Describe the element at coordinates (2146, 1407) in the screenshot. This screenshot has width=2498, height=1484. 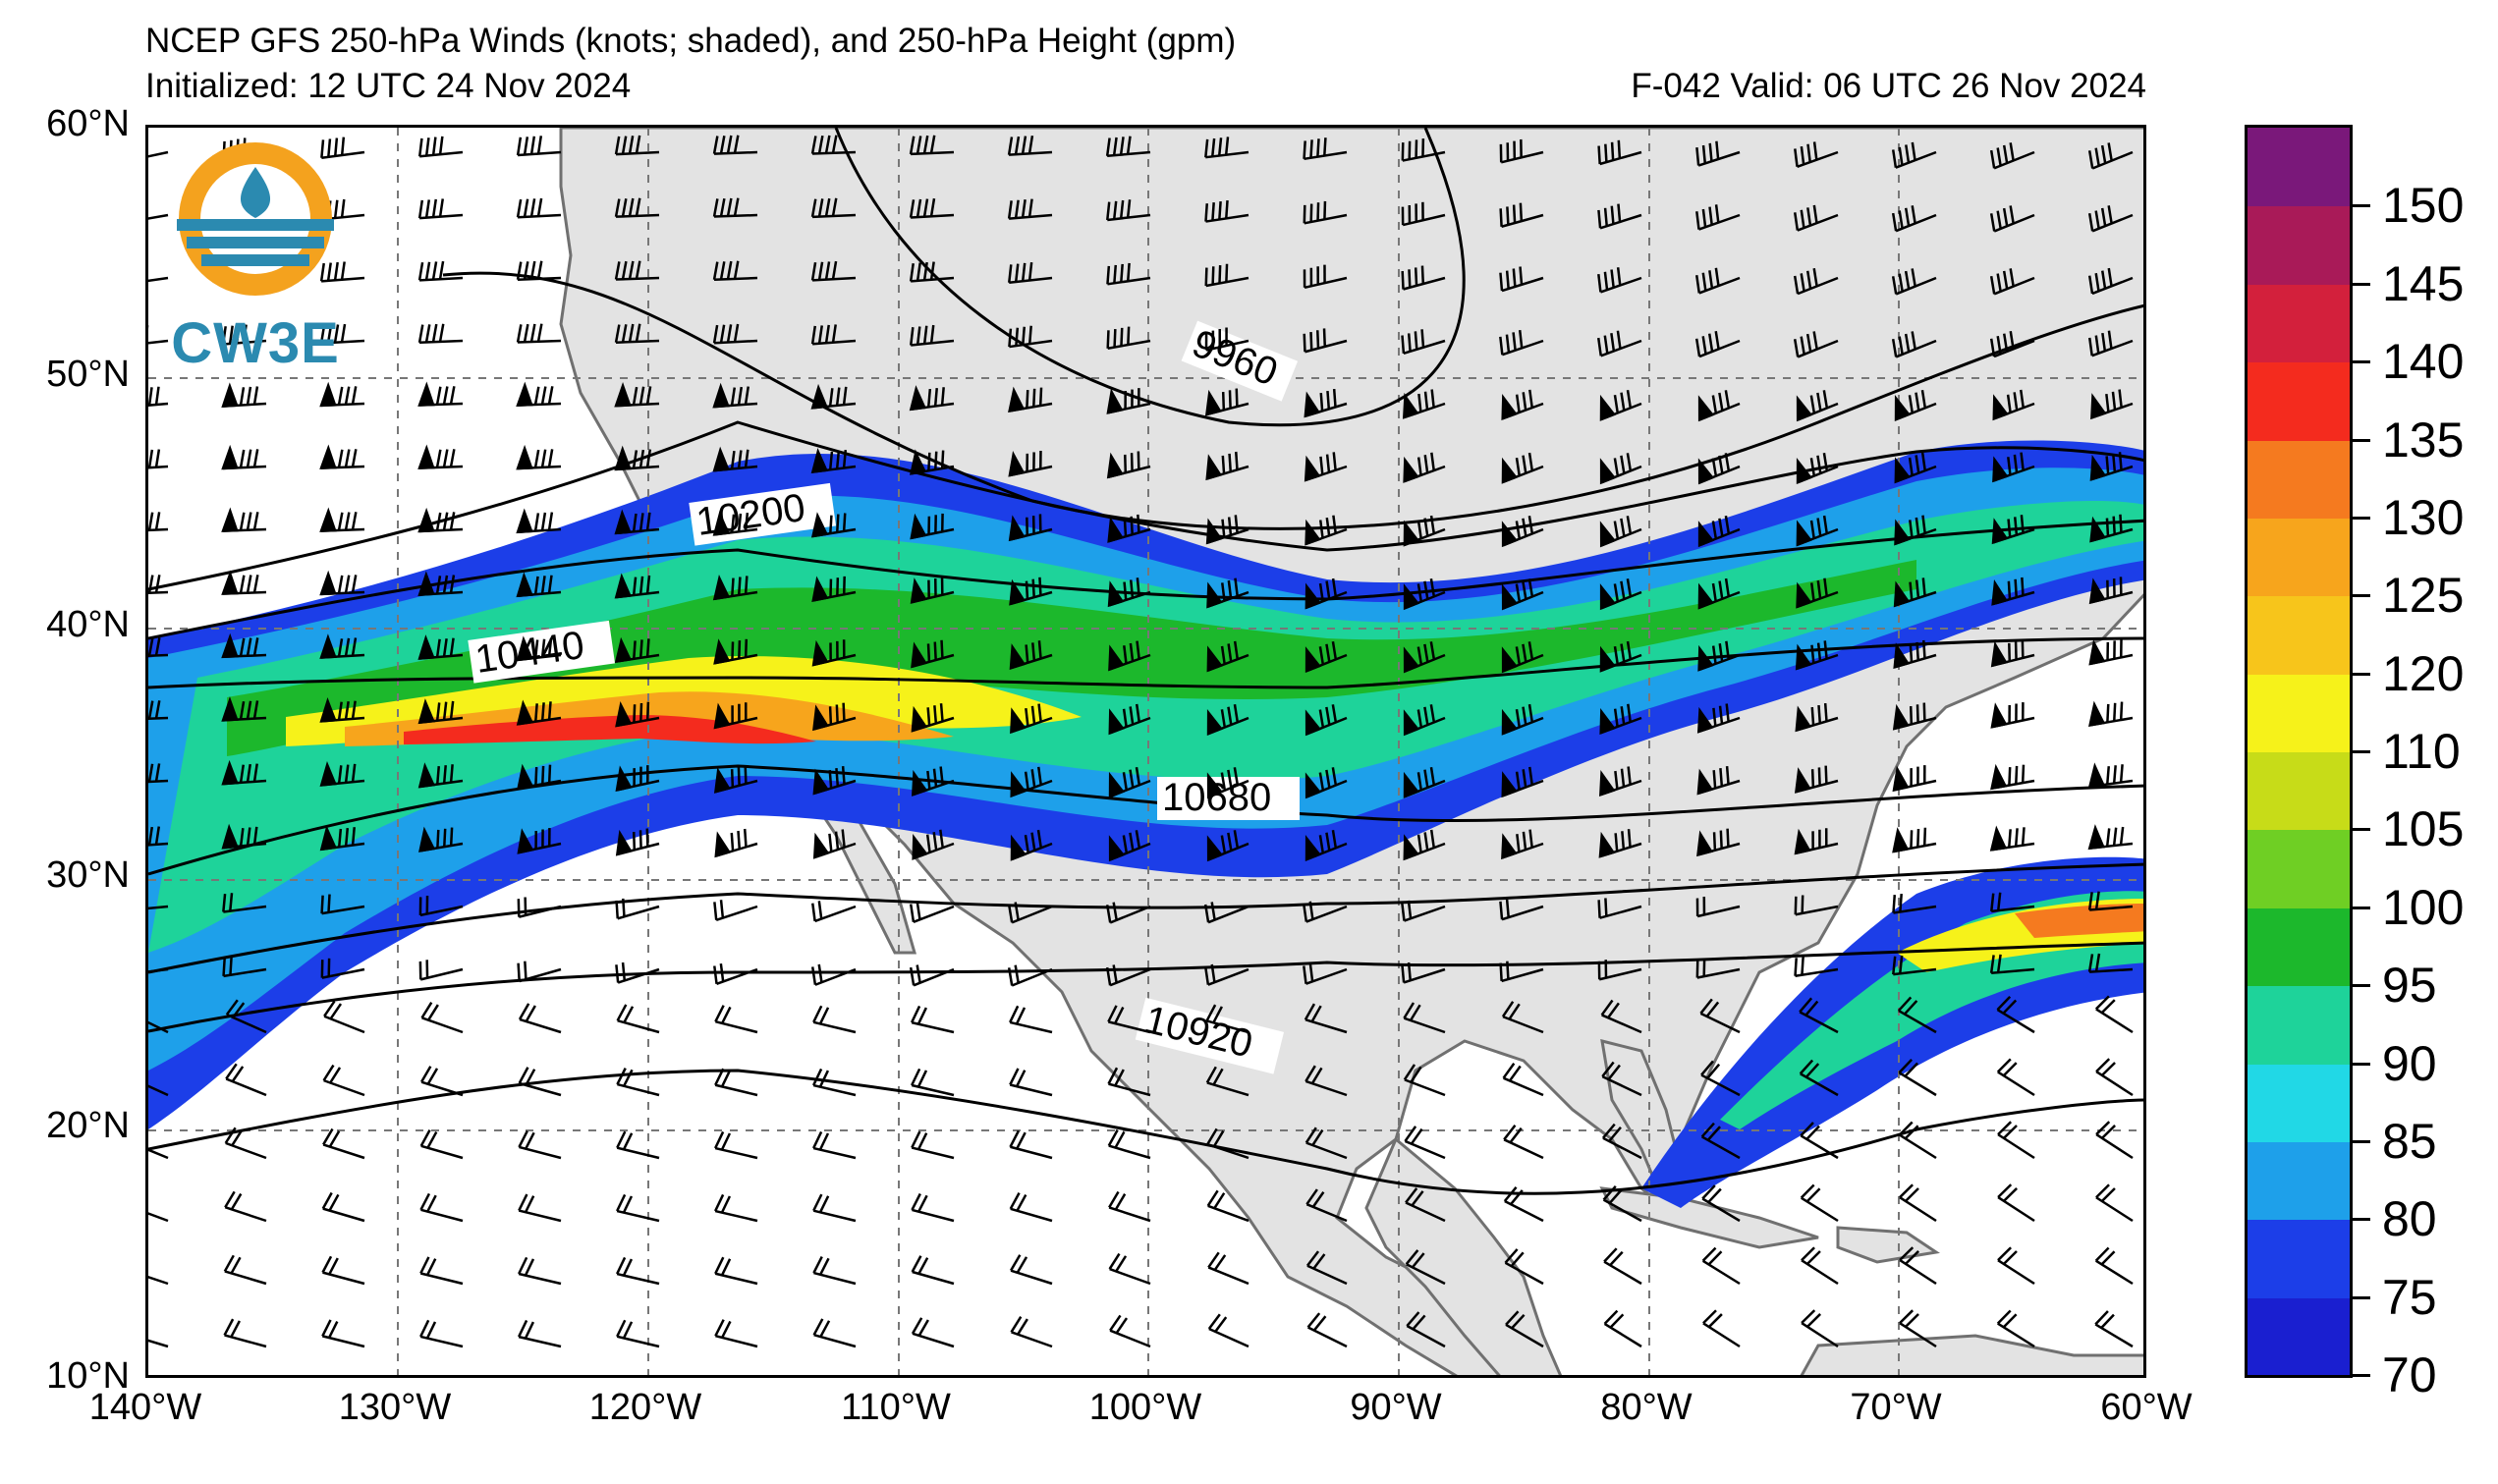
I see `lon-label-60w: 60°W` at that location.